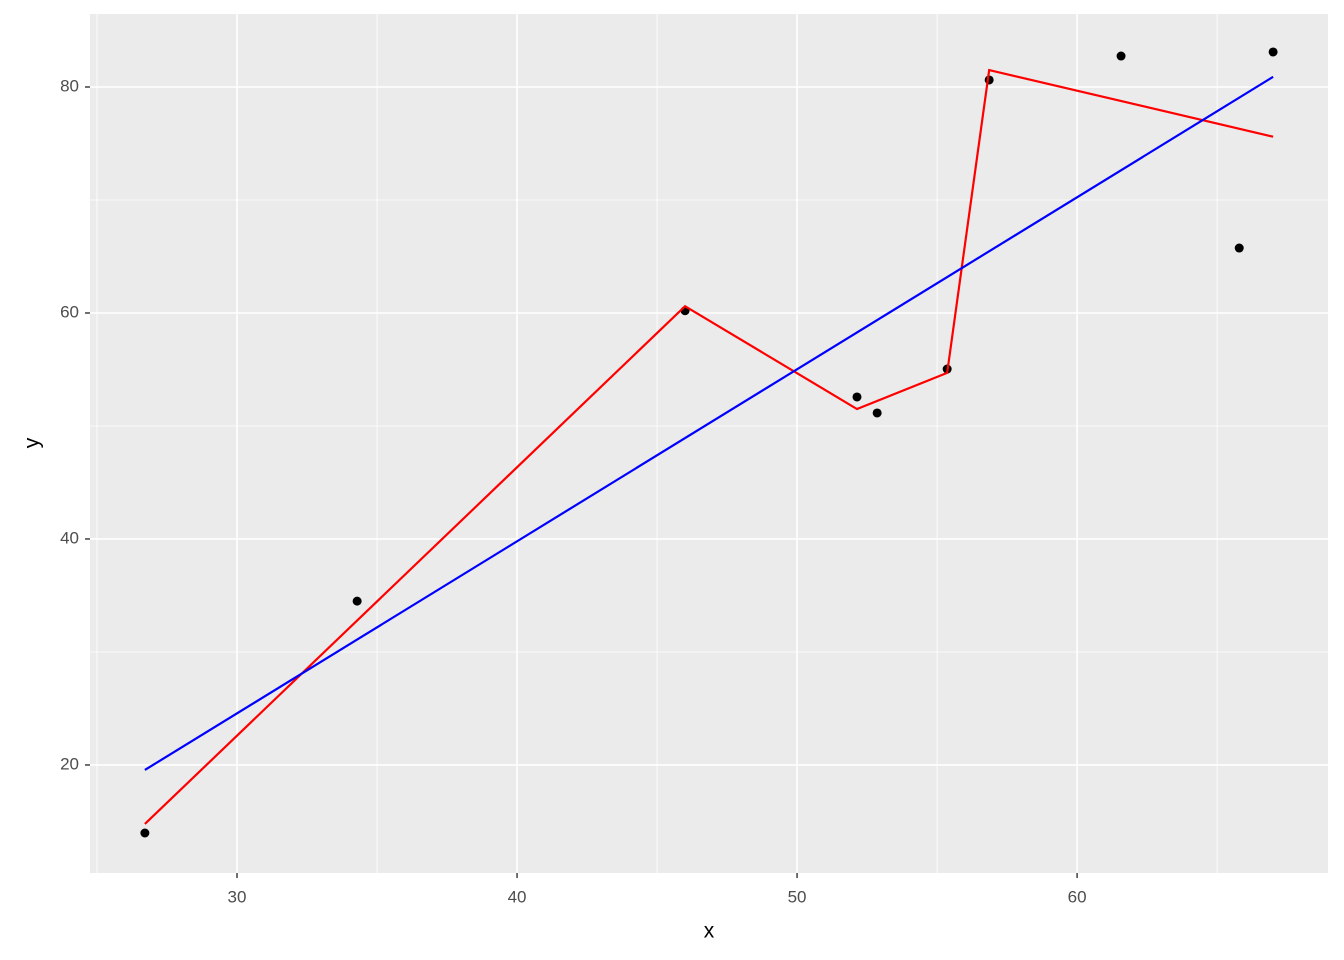  What do you see at coordinates (69, 311) in the screenshot?
I see `y-tick-label: 60` at bounding box center [69, 311].